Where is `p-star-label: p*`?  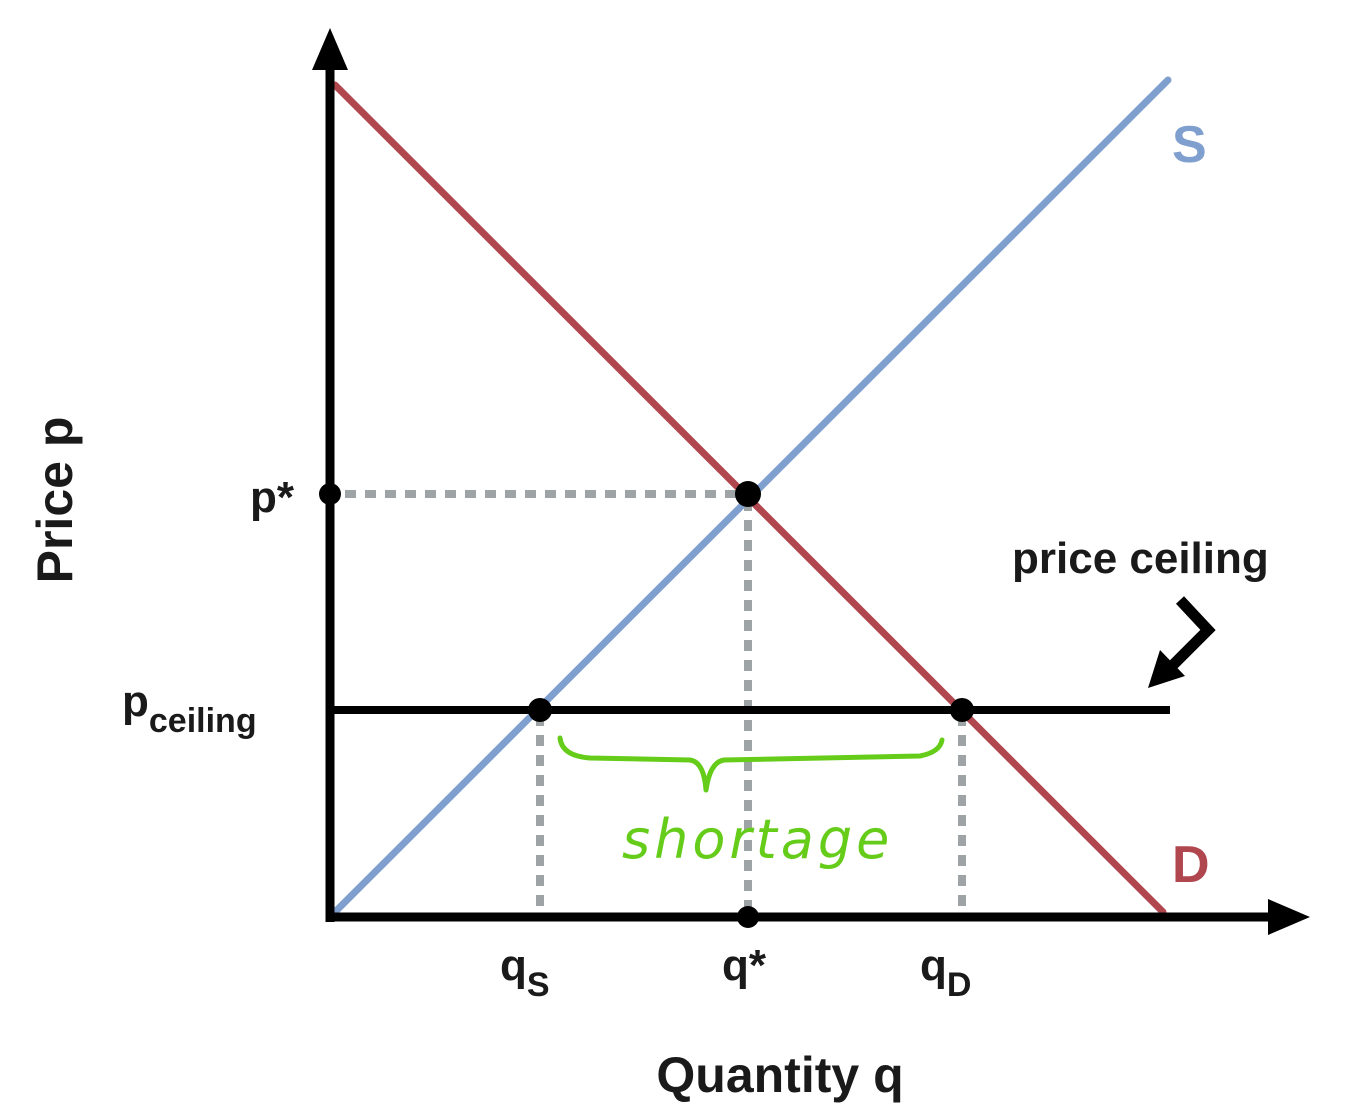
p-star-label: p* is located at coordinates (272, 497).